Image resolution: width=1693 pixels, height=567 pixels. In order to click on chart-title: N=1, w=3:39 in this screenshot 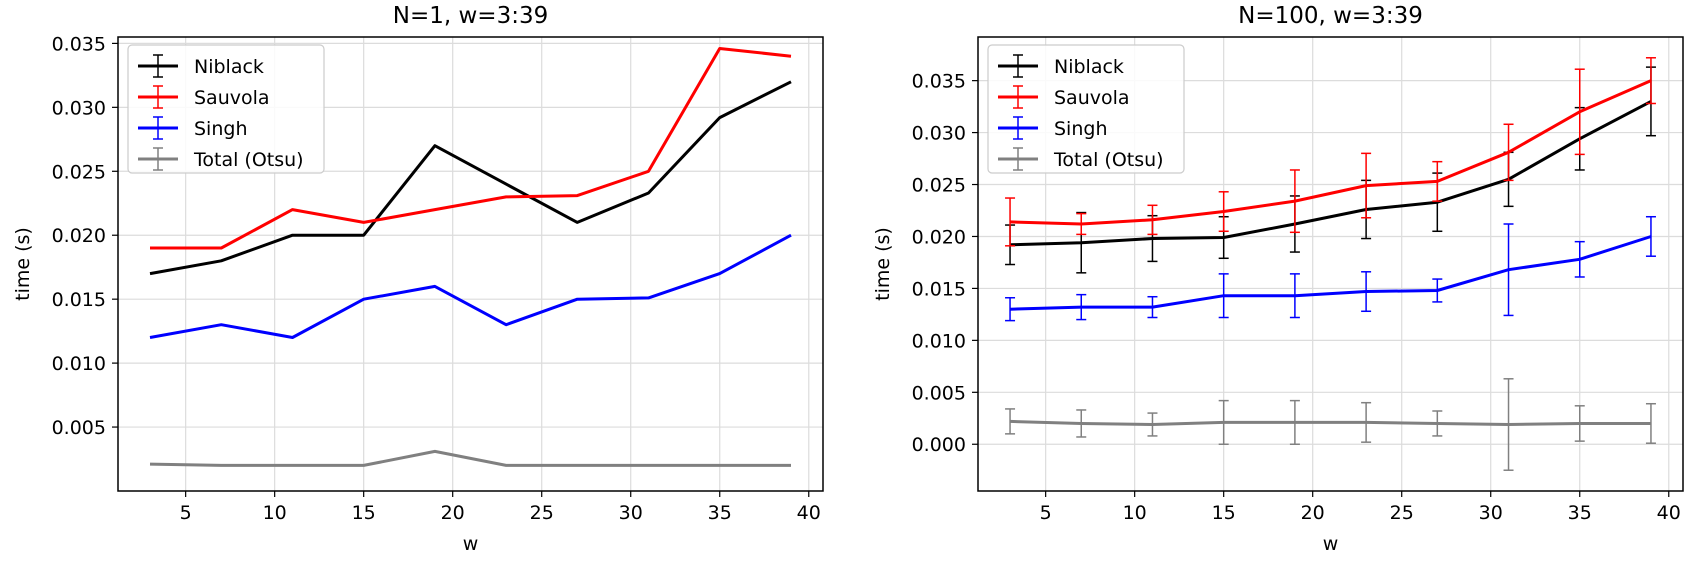, I will do `click(470, 16)`.